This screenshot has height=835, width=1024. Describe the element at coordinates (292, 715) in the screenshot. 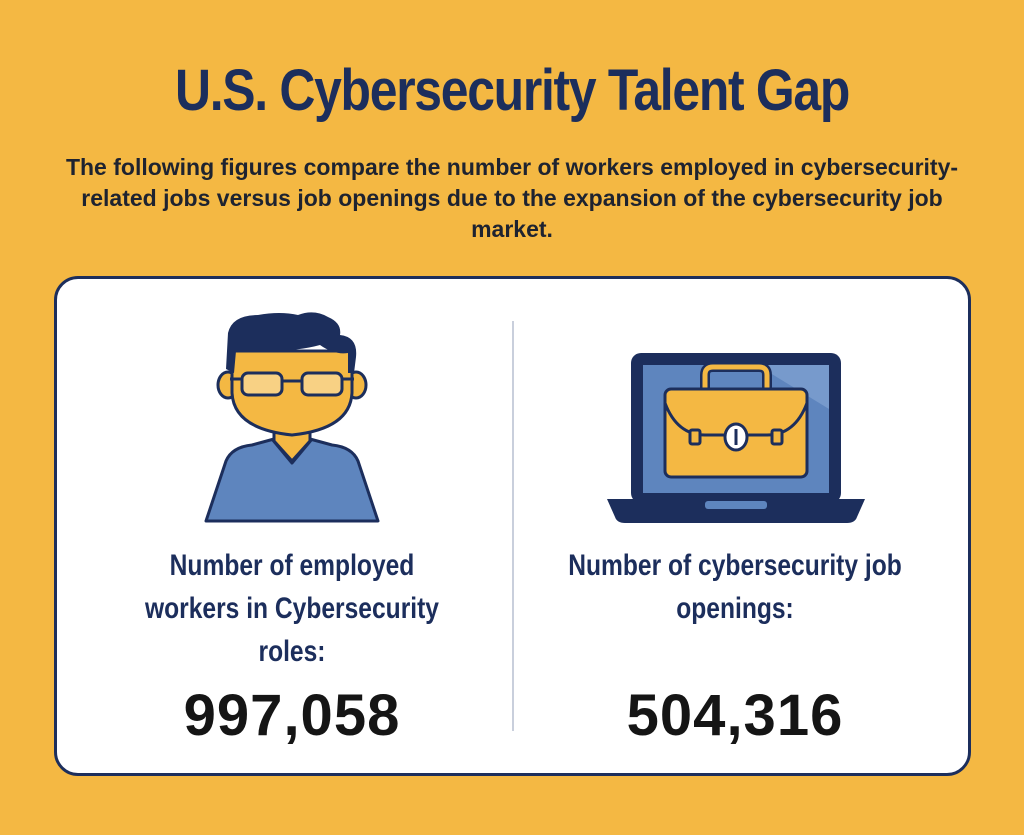

I see `employed-workers-value: 997,058` at that location.